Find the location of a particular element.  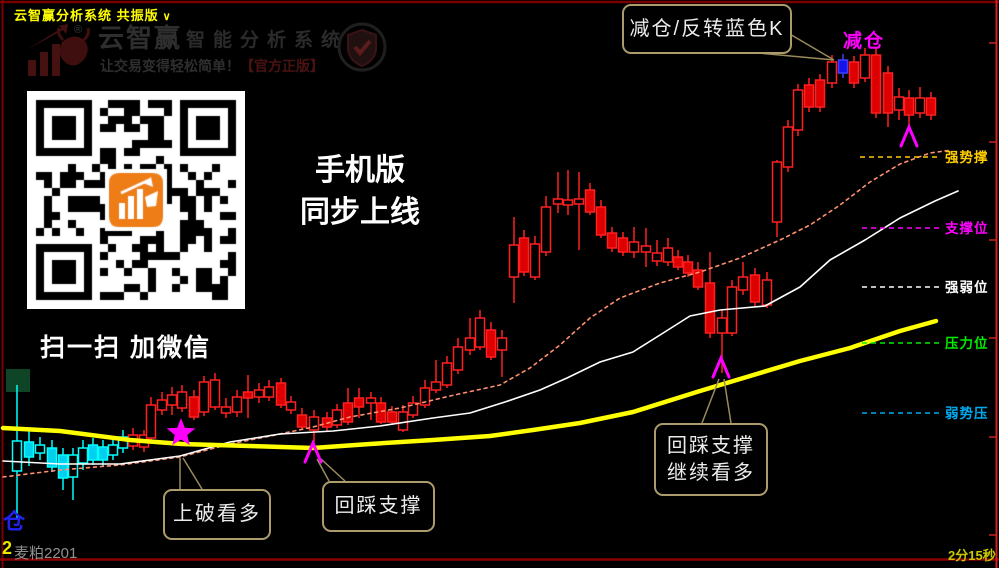

brand-name: 云智赢 is located at coordinates (140, 38).